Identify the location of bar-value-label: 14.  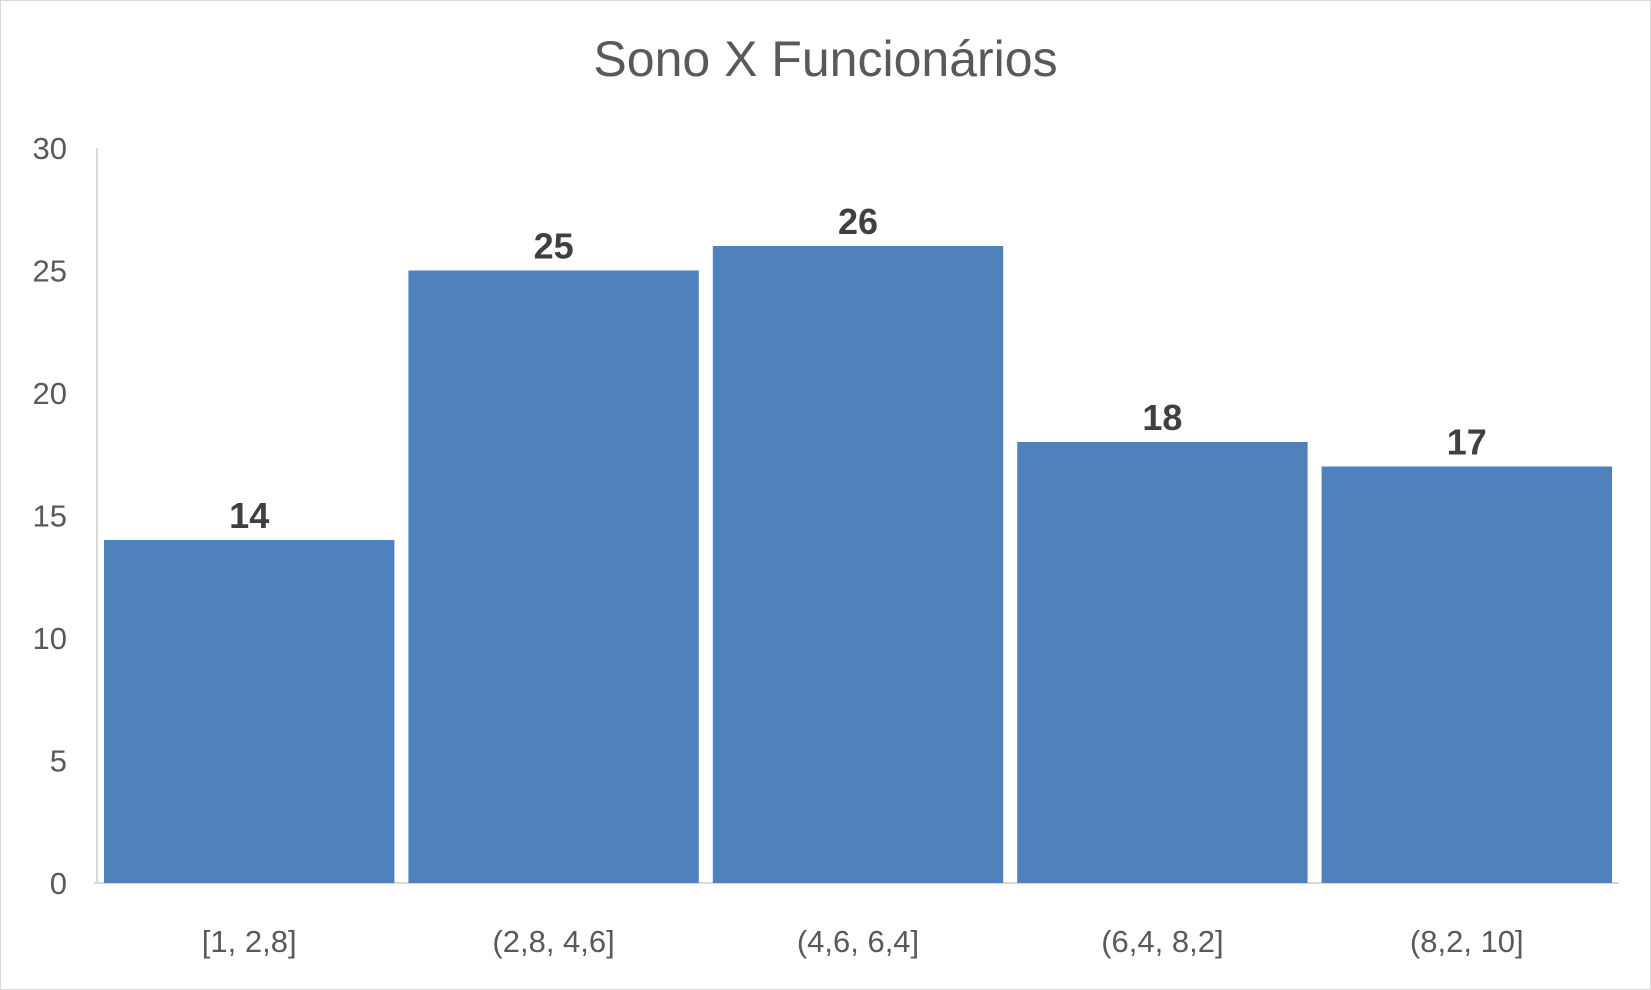
(249, 515).